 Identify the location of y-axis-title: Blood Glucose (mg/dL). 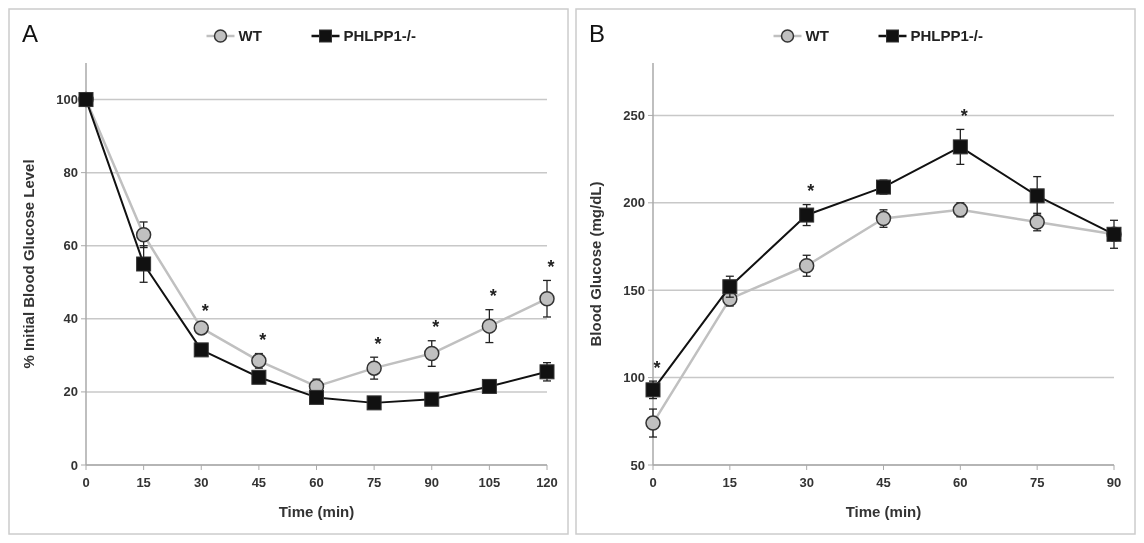
(595, 264).